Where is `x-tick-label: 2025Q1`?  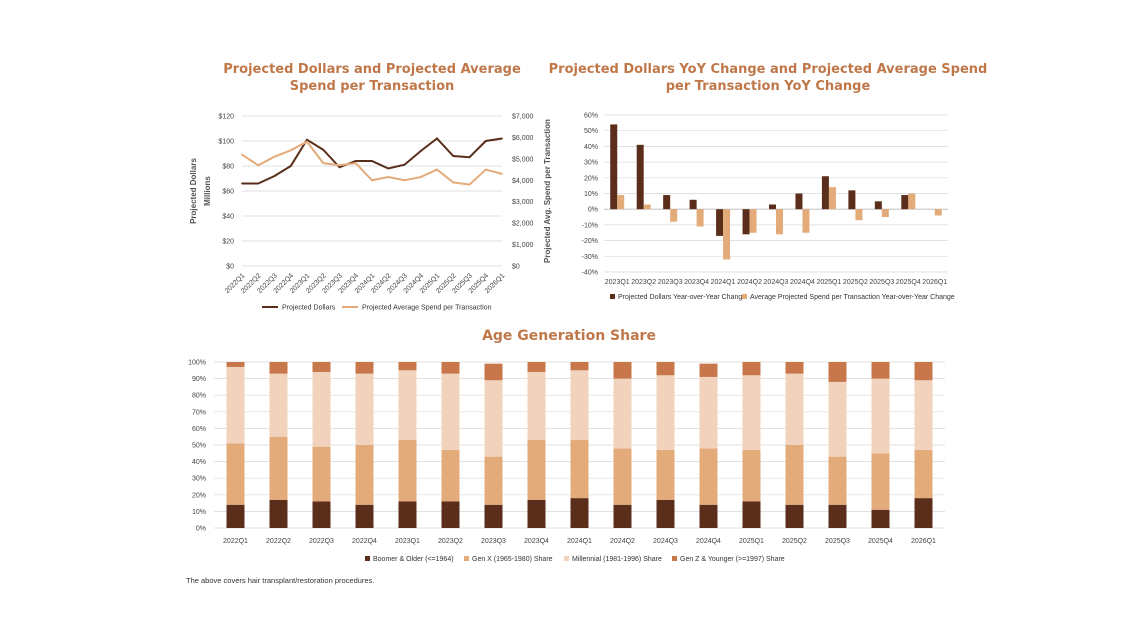 x-tick-label: 2025Q1 is located at coordinates (751, 541).